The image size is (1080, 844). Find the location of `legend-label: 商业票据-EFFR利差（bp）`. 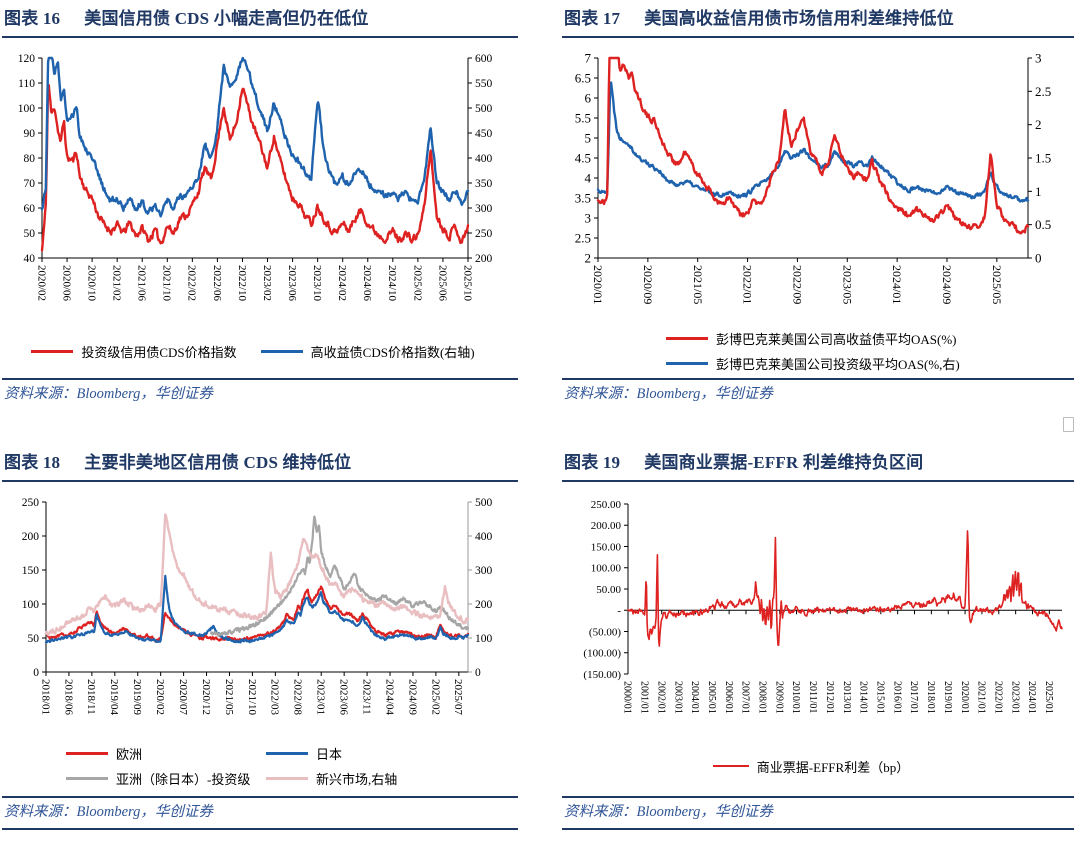

legend-label: 商业票据-EFFR利差（bp） is located at coordinates (833, 767).